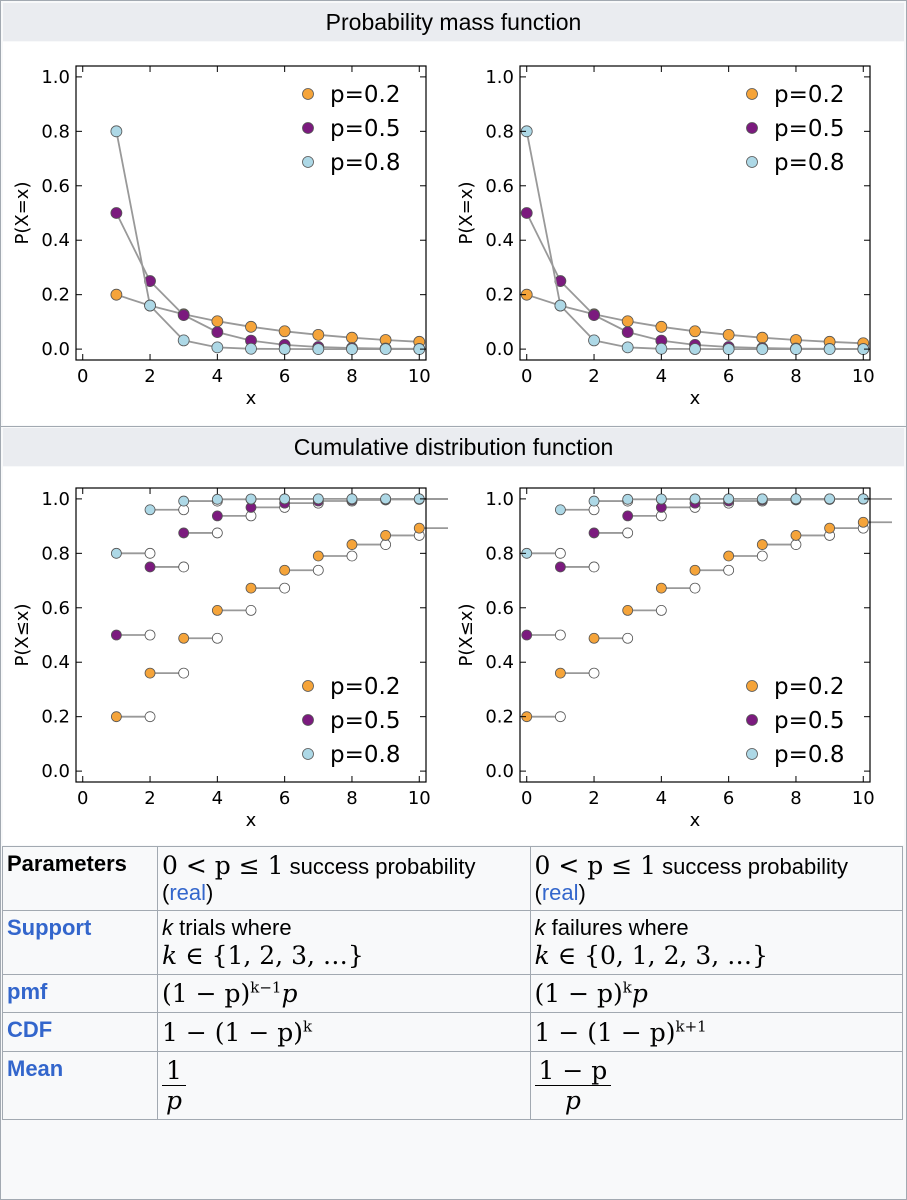 Image resolution: width=907 pixels, height=1200 pixels. Describe the element at coordinates (538, 892) in the screenshot. I see `paren-open: (` at that location.